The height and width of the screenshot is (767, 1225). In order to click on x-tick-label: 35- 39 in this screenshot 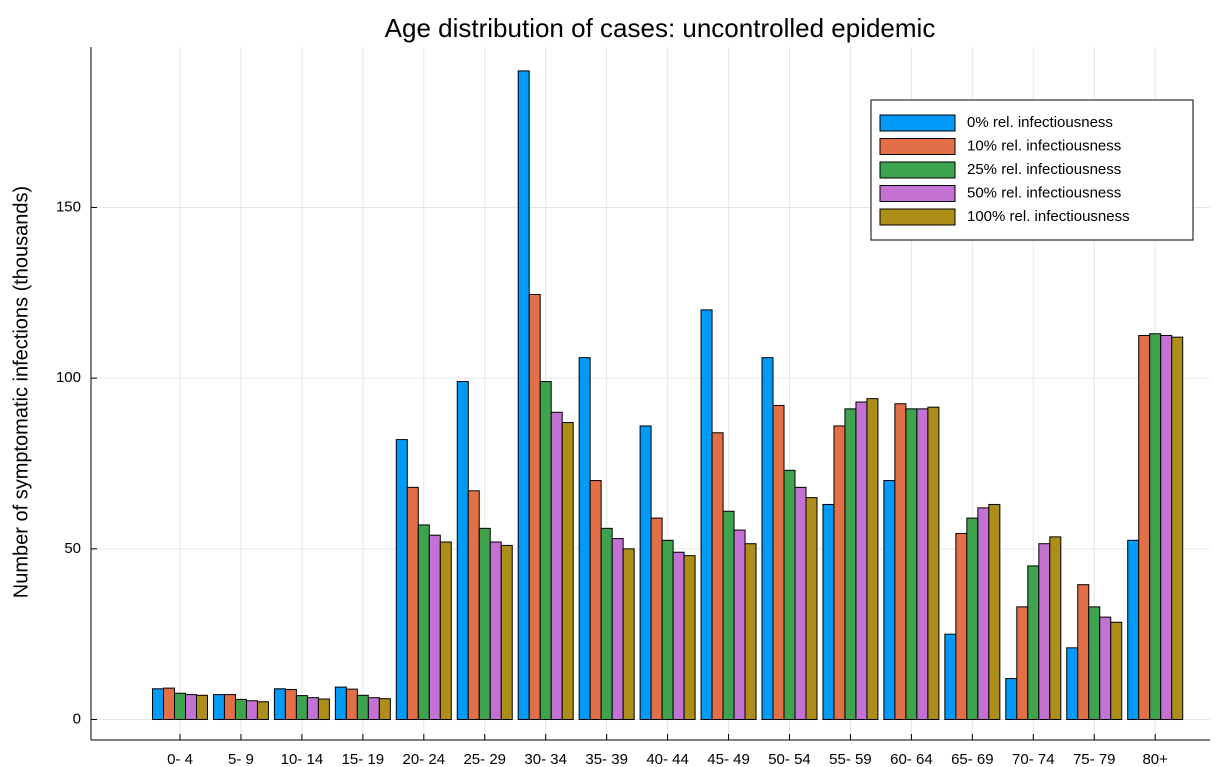, I will do `click(606, 759)`.